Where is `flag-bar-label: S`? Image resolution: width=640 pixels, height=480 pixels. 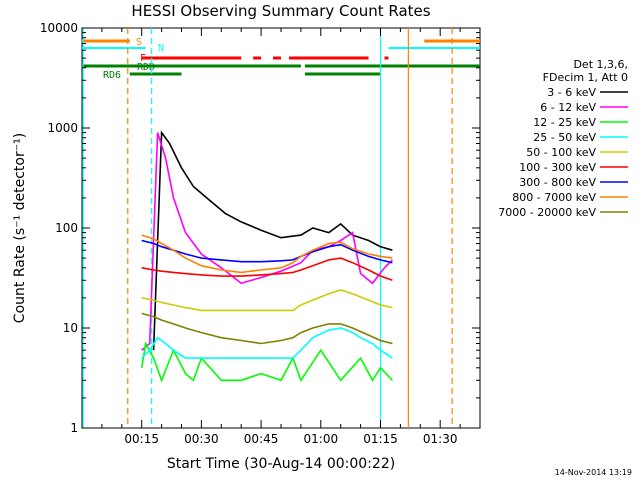 flag-bar-label: S is located at coordinates (139, 42).